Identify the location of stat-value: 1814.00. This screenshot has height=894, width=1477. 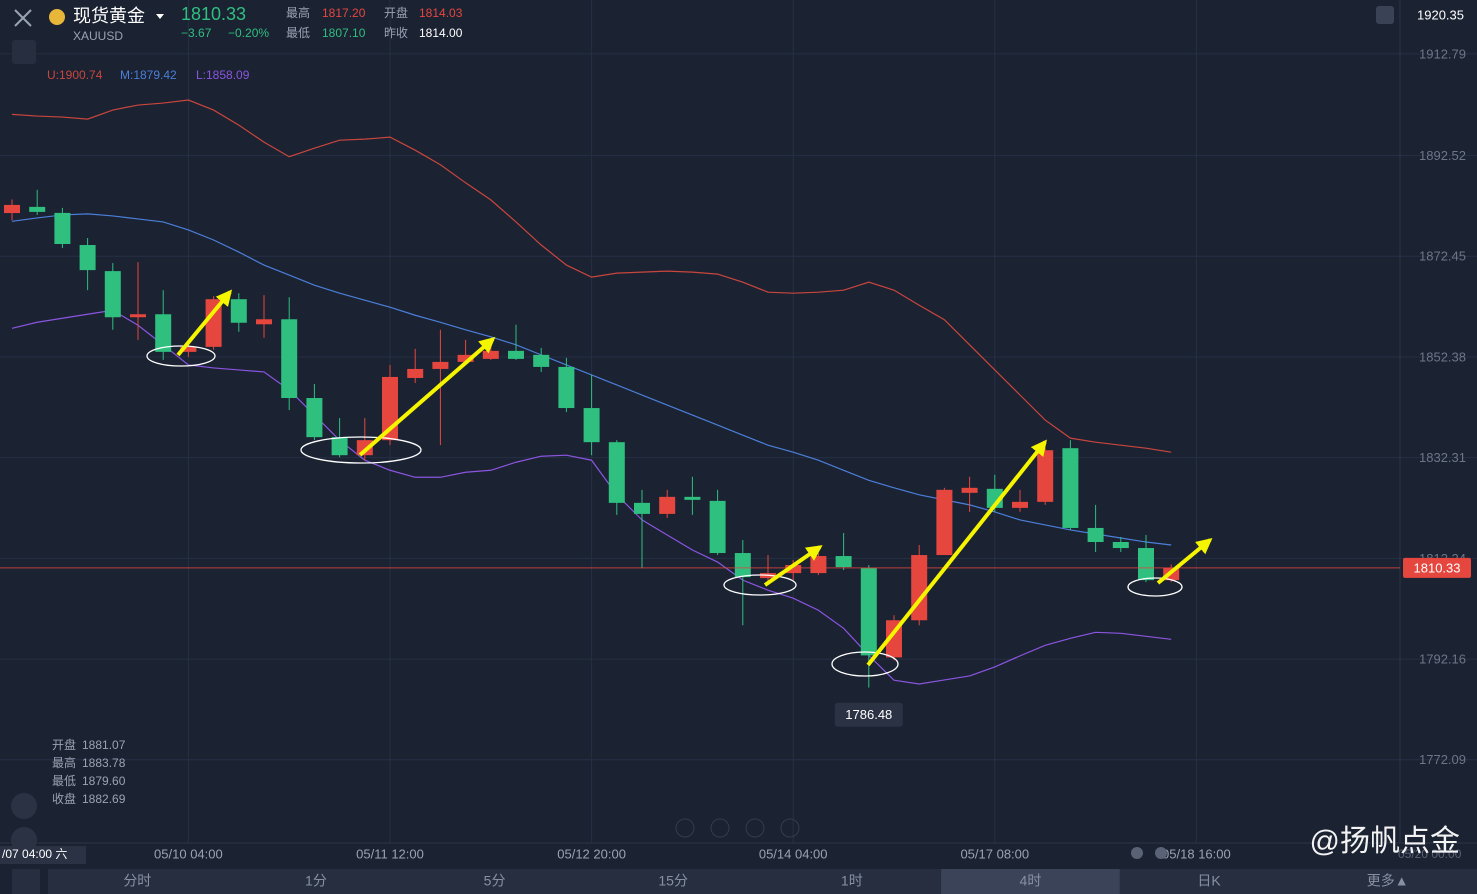
(441, 33).